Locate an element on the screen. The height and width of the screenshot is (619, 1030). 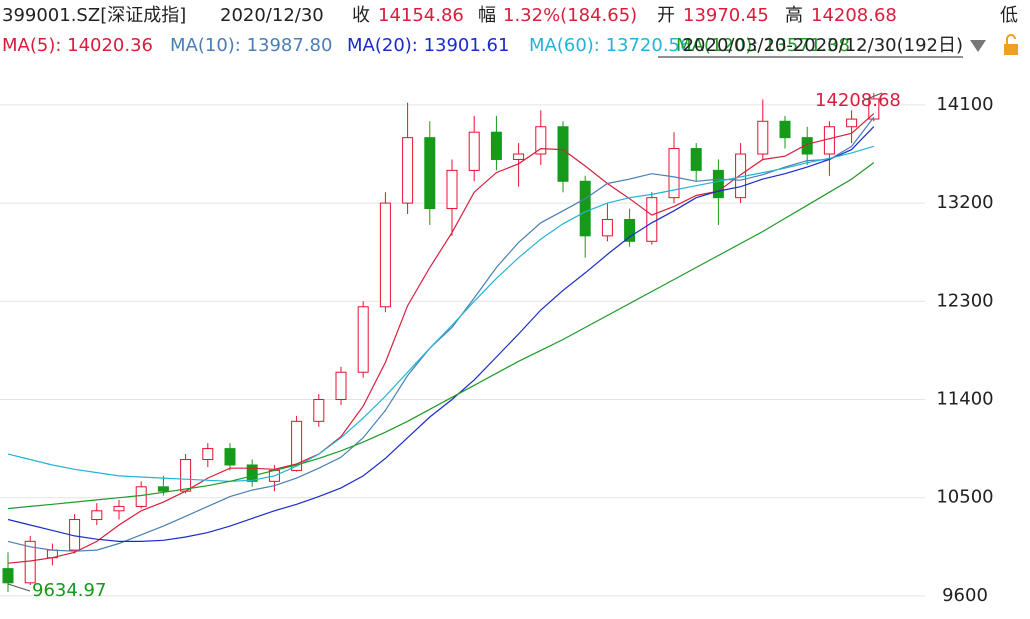
info-label: 幅 is located at coordinates (487, 15).